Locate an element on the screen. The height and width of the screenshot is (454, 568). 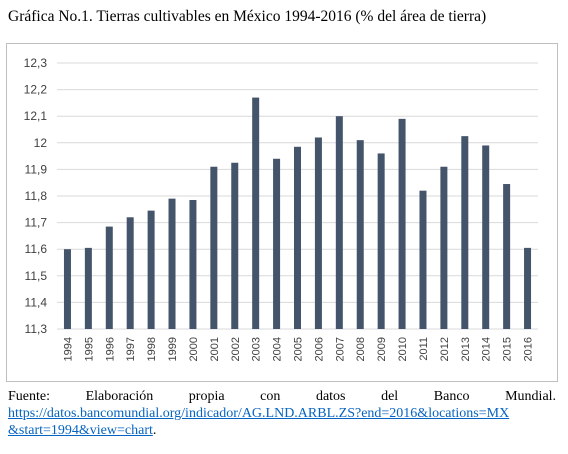
x-tick-label: 2004 is located at coordinates (278, 349).